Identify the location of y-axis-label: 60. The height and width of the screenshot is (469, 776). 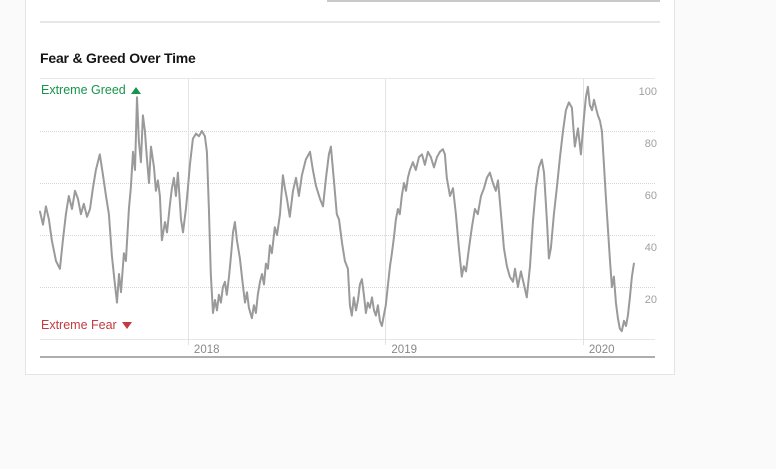
(650, 196).